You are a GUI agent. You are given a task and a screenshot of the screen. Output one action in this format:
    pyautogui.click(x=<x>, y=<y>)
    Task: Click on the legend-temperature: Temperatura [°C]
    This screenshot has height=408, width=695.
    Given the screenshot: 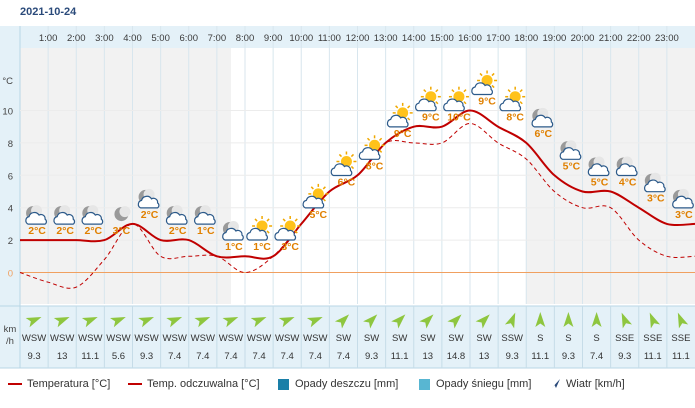 What is the action you would take?
    pyautogui.click(x=59, y=384)
    